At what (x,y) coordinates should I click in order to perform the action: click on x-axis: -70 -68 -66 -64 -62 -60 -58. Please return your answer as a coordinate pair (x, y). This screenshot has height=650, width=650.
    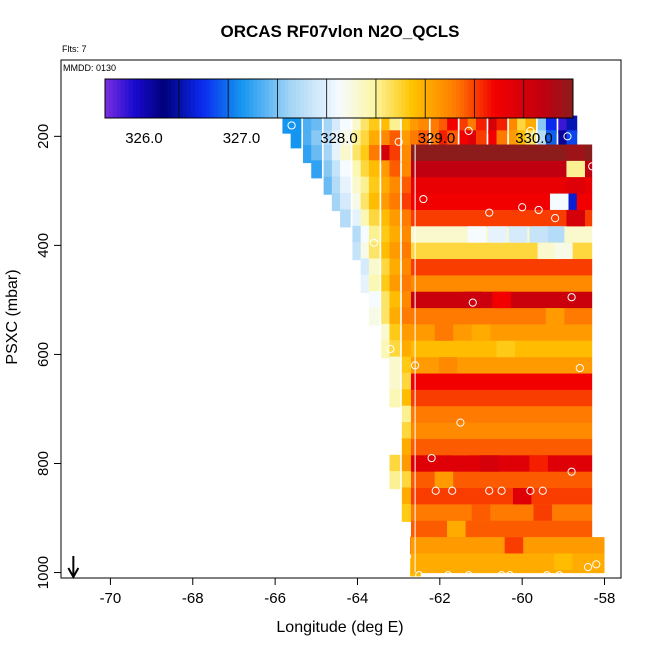
    Looking at the image, I should click on (357, 592).